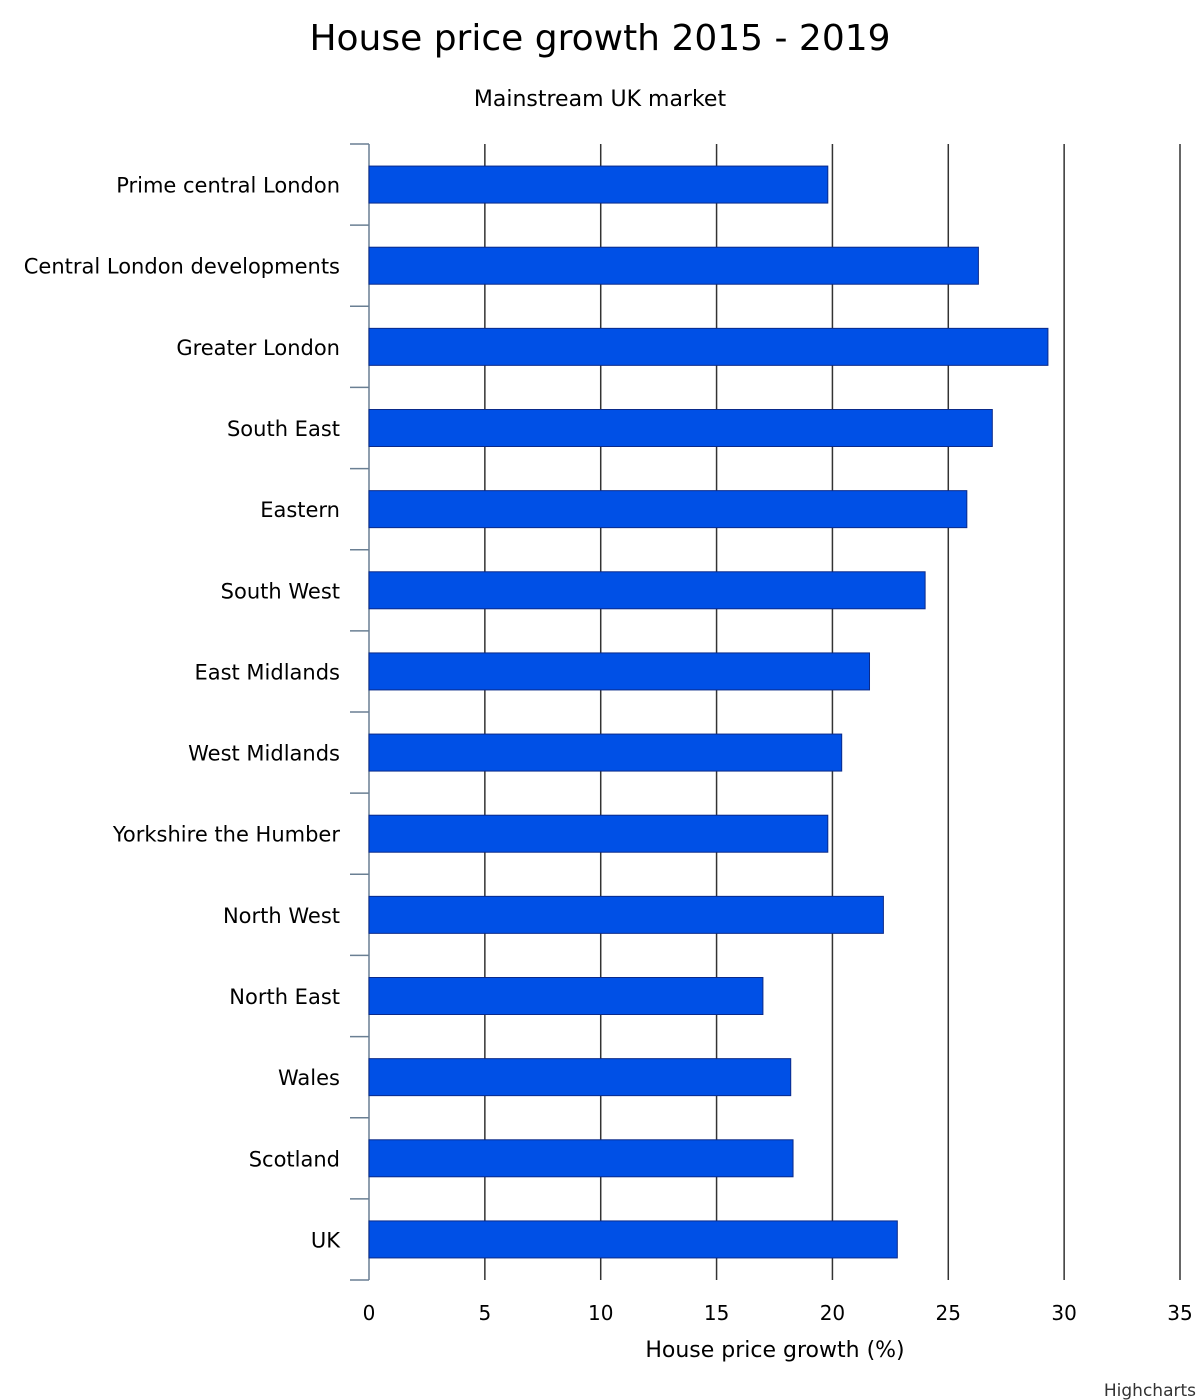 The width and height of the screenshot is (1200, 1400). Describe the element at coordinates (484, 1313) in the screenshot. I see `x-tick-label: 5` at that location.